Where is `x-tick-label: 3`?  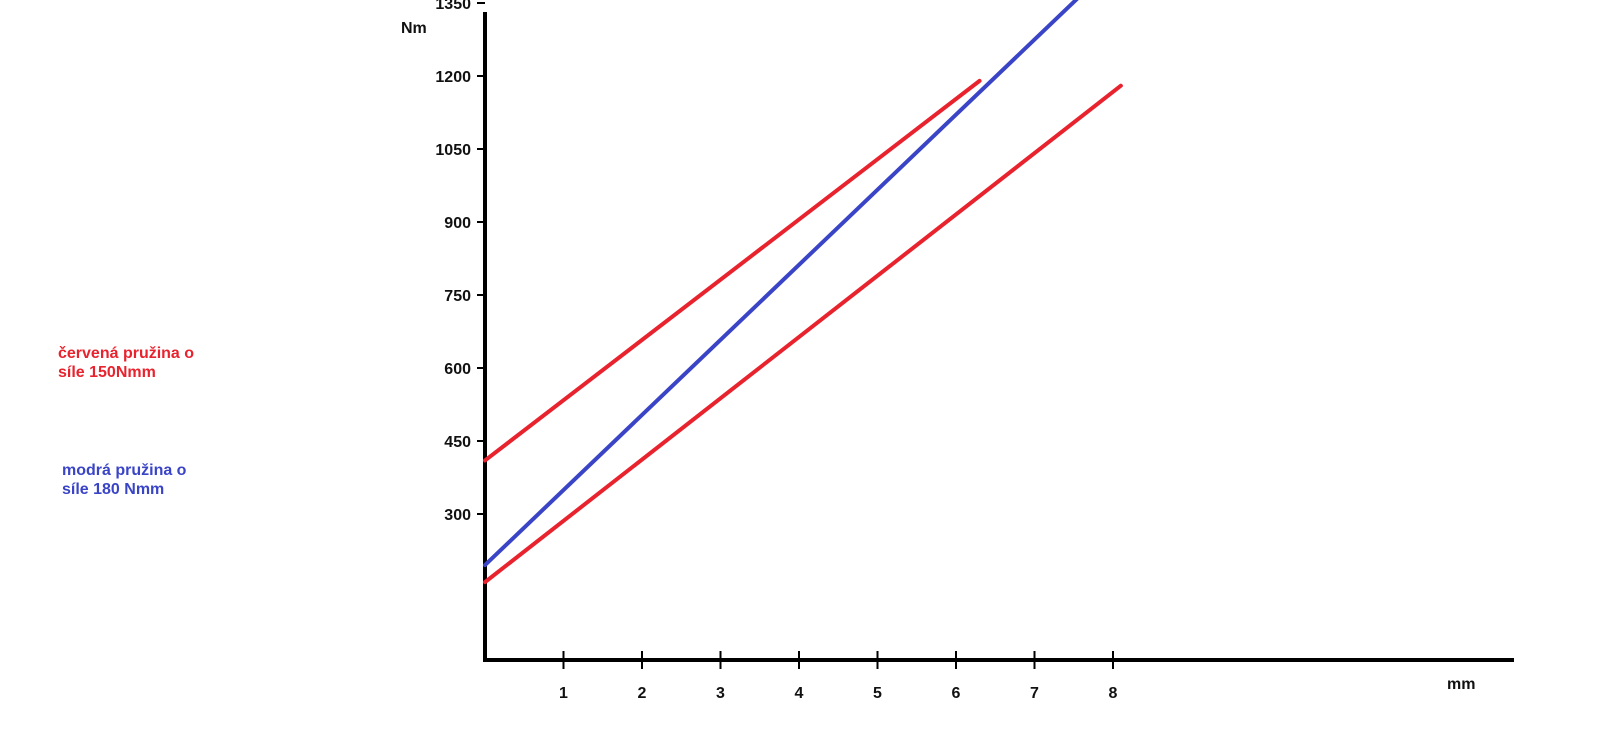 x-tick-label: 3 is located at coordinates (720, 693).